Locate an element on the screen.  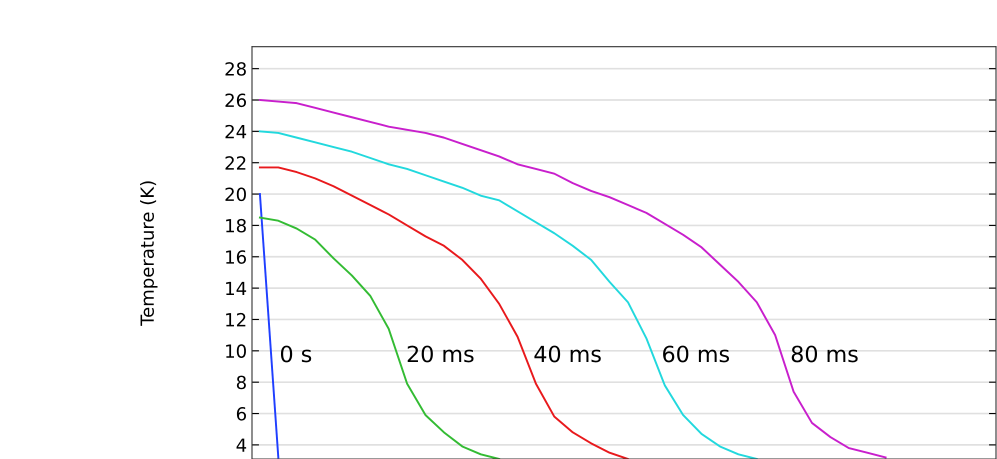
y-tick-label: 8 is located at coordinates (241, 383).